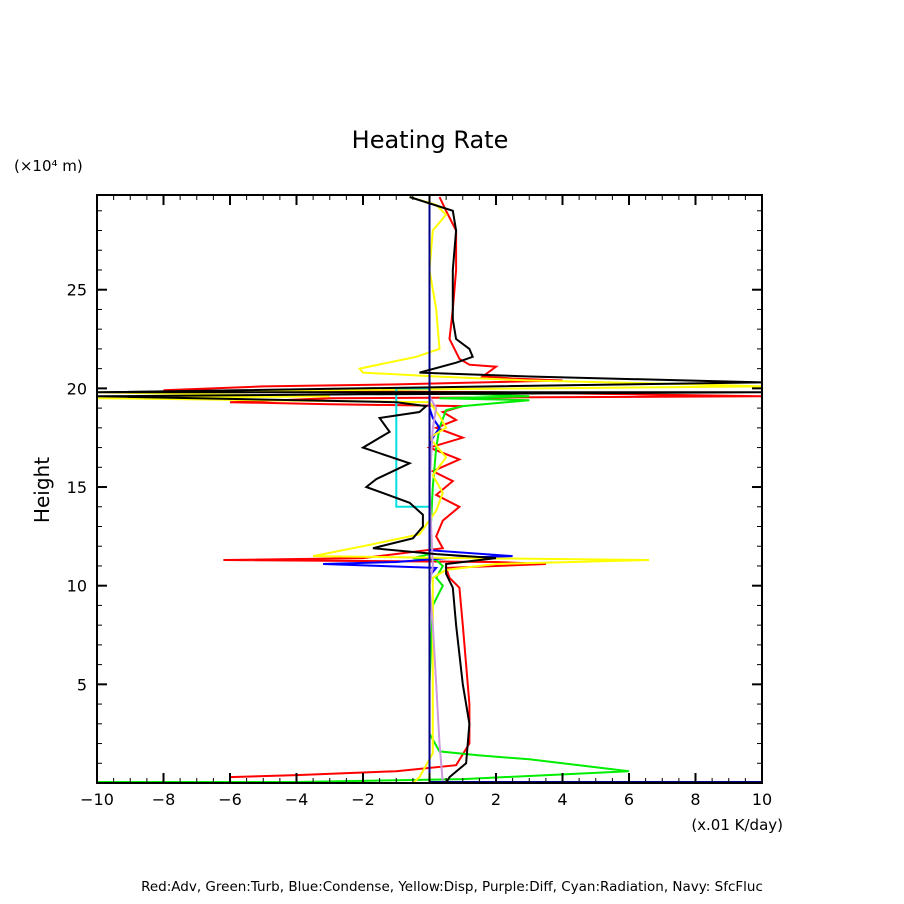  Describe the element at coordinates (629, 799) in the screenshot. I see `x-tick-label: 6` at that location.